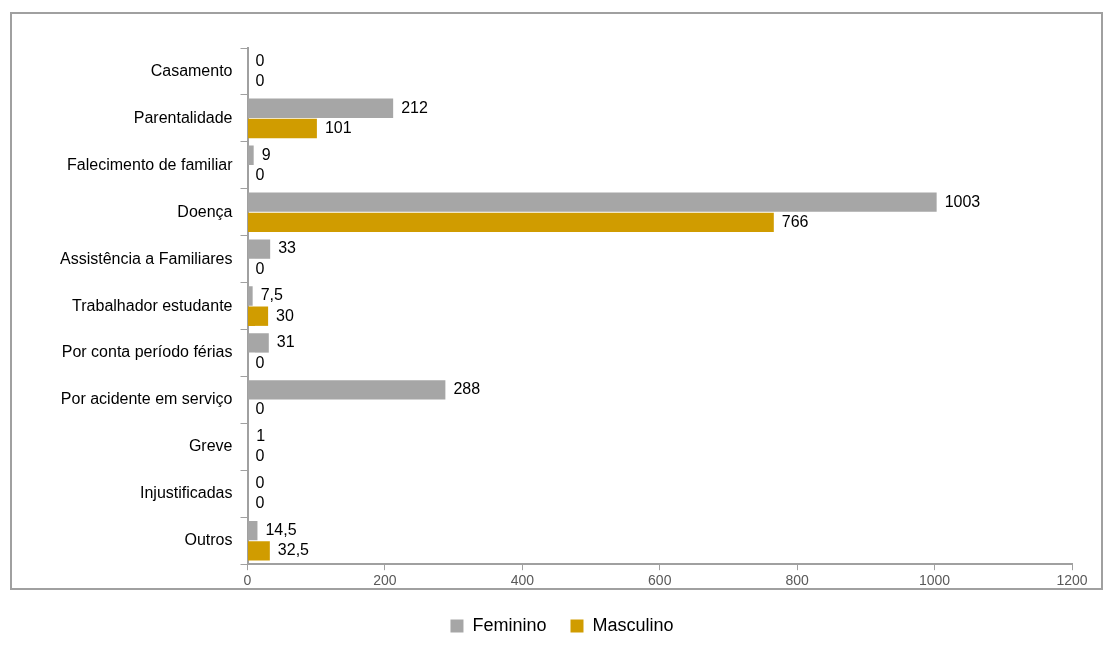 Image resolution: width=1118 pixels, height=653 pixels. I want to click on data-label: 1, so click(261, 436).